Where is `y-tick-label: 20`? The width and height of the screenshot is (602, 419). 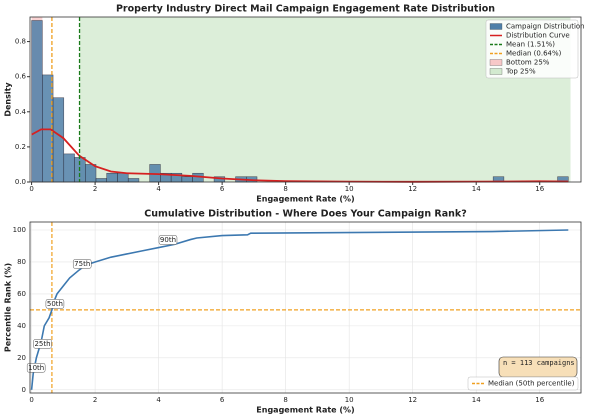 y-tick-label: 20 is located at coordinates (21, 358).